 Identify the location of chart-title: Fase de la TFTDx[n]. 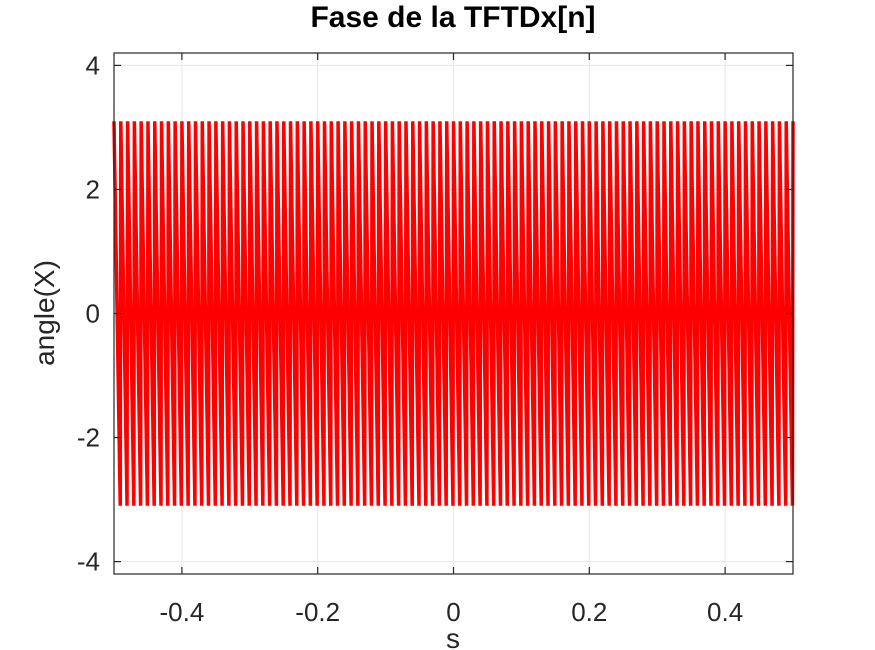
(452, 17).